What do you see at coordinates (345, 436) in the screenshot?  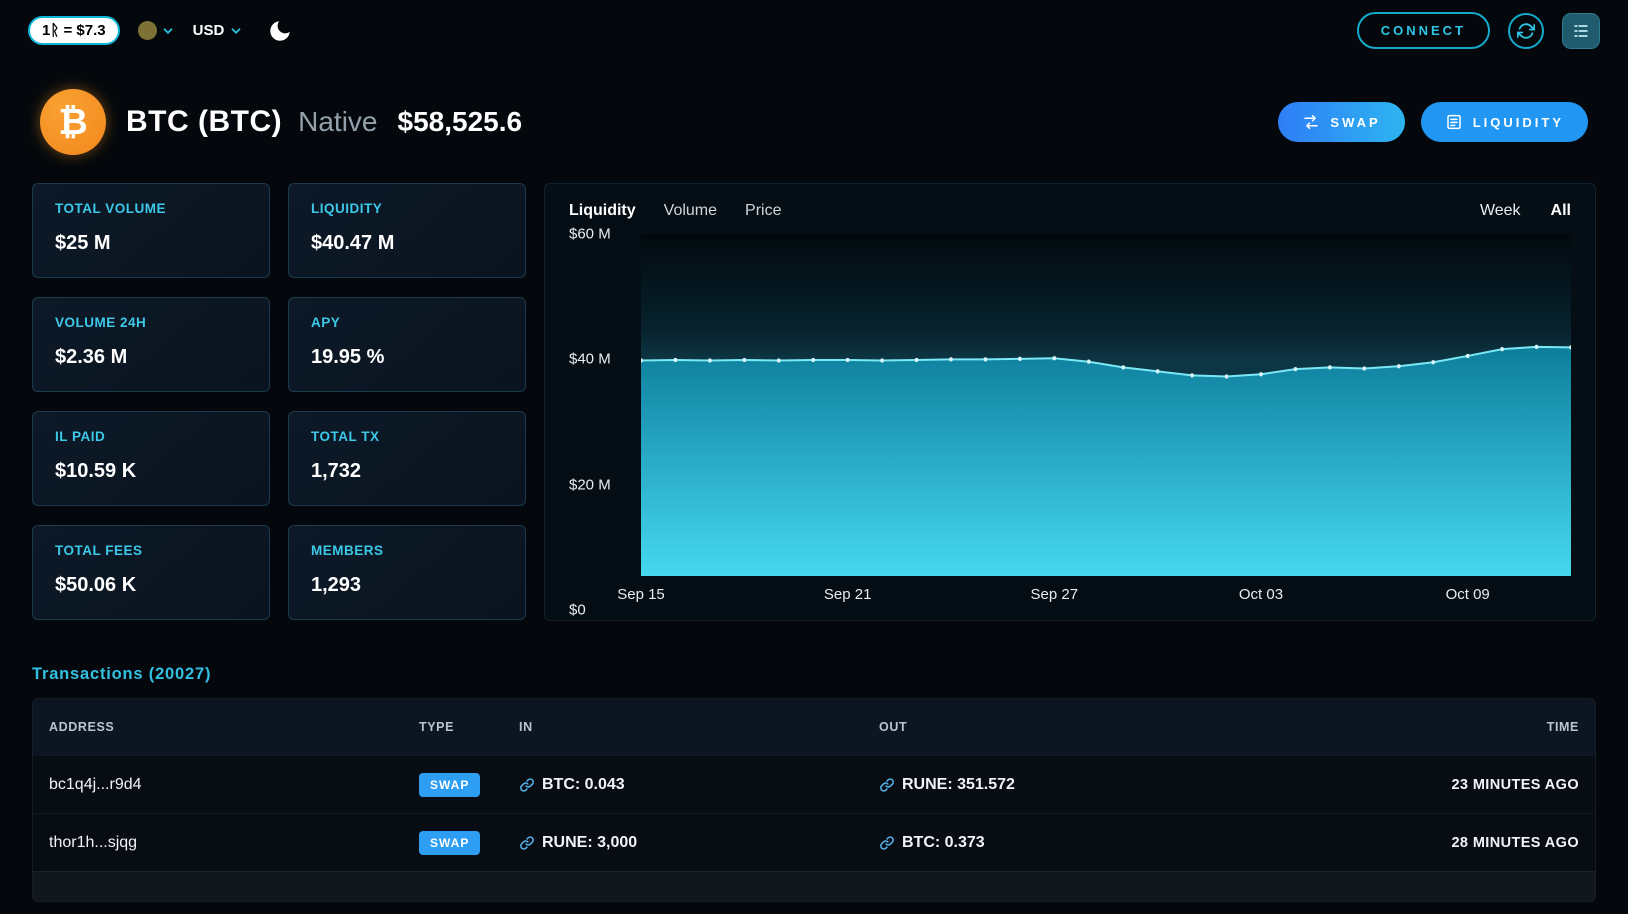 I see `stat-label: TOTAL TX` at bounding box center [345, 436].